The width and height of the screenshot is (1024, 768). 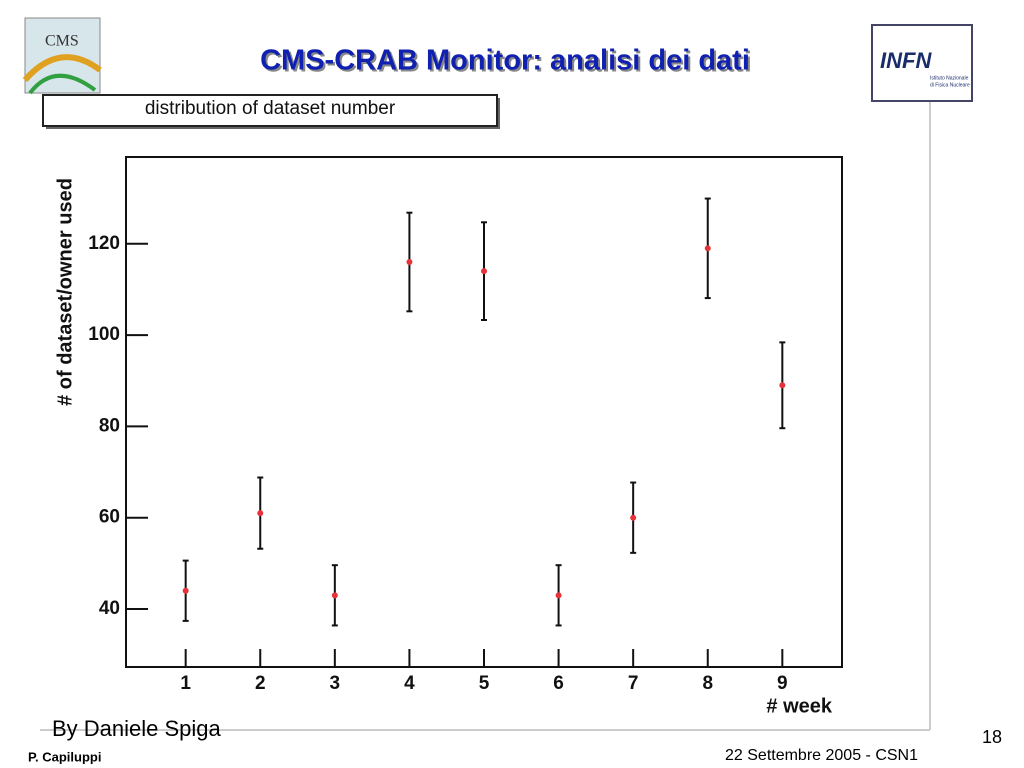 What do you see at coordinates (109, 425) in the screenshot?
I see `y-tick-label: 80` at bounding box center [109, 425].